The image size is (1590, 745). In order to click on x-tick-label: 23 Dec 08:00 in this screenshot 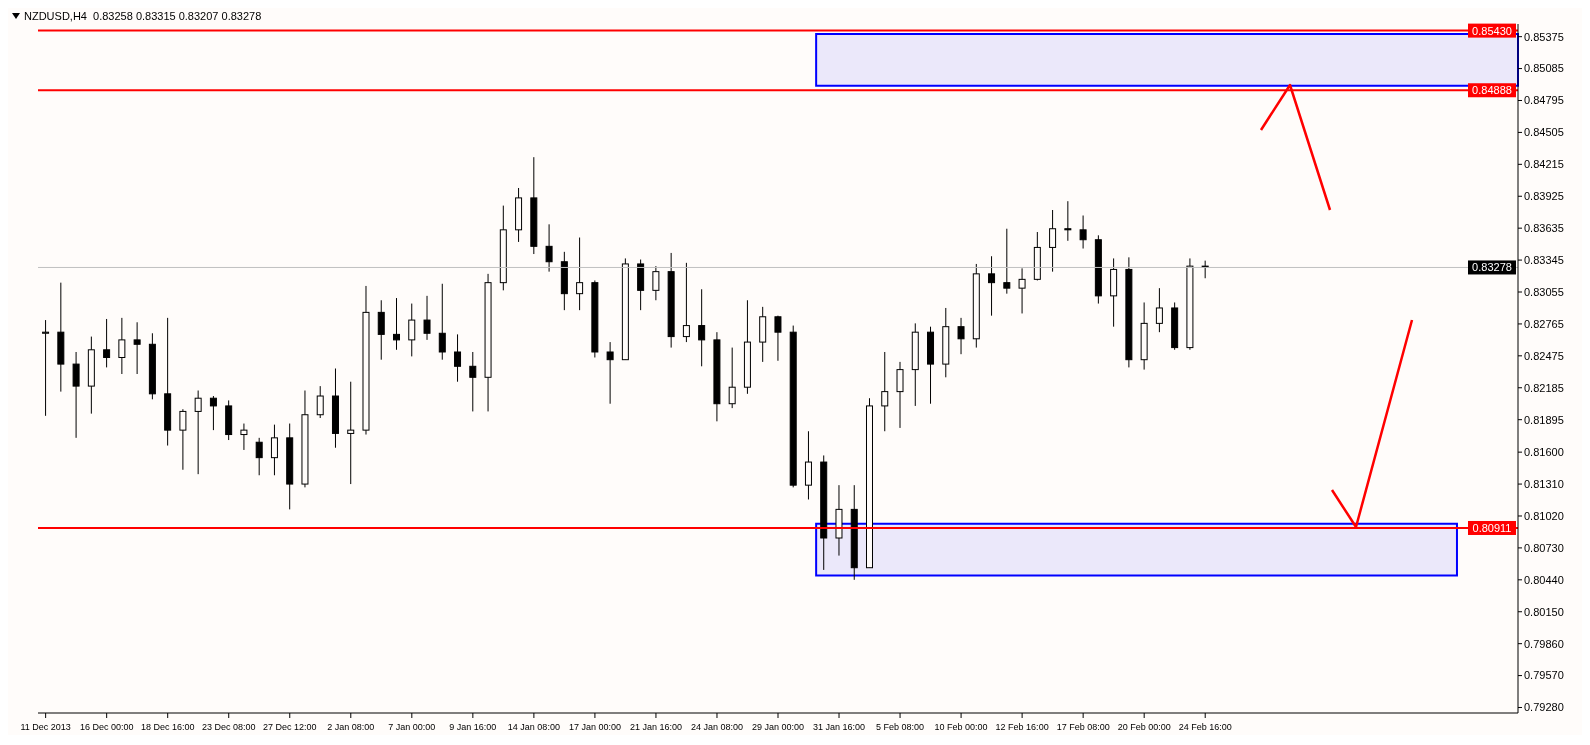, I will do `click(228, 727)`.